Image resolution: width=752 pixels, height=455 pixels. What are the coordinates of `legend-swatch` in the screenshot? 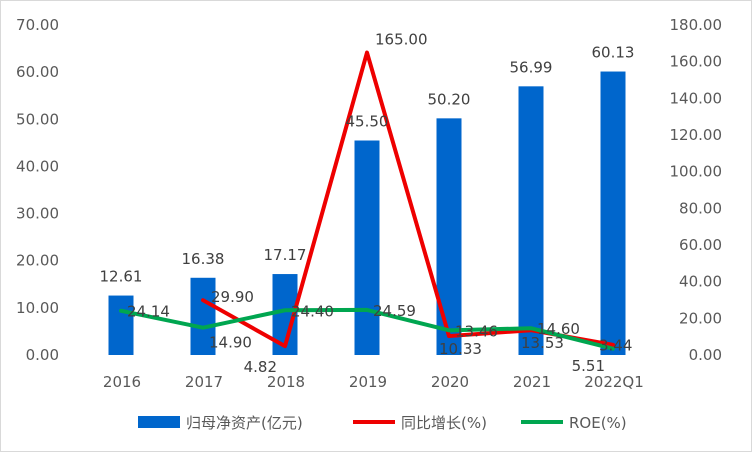 It's located at (159, 422).